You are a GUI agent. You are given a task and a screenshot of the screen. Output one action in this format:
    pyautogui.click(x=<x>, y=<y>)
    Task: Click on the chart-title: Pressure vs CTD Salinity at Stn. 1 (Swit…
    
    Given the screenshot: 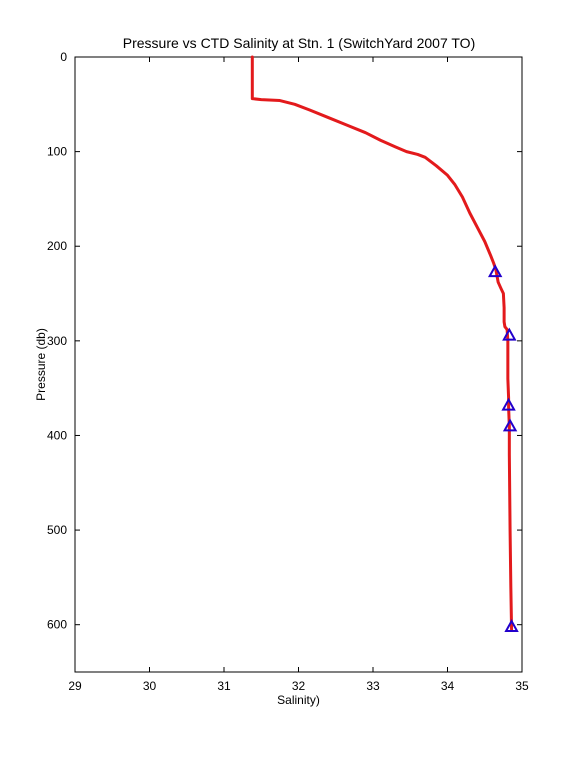 What is the action you would take?
    pyautogui.click(x=299, y=43)
    